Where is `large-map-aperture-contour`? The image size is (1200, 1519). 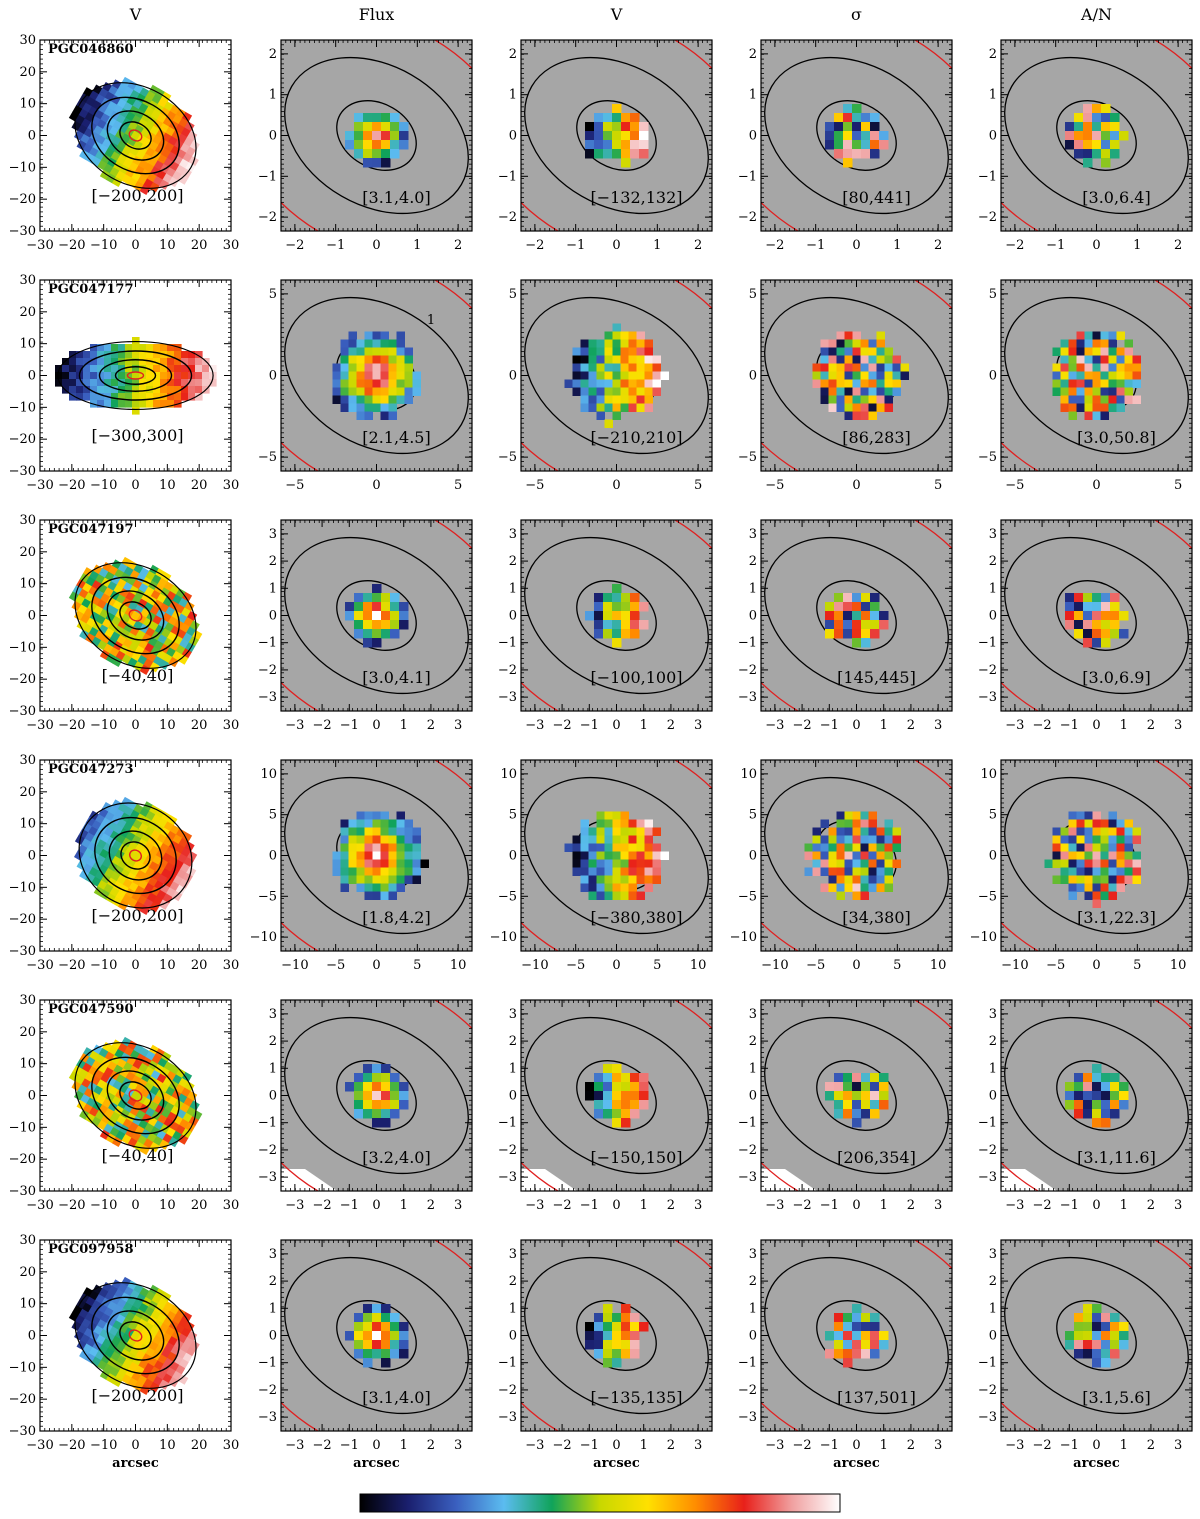
large-map-aperture-contour is located at coordinates (135, 615).